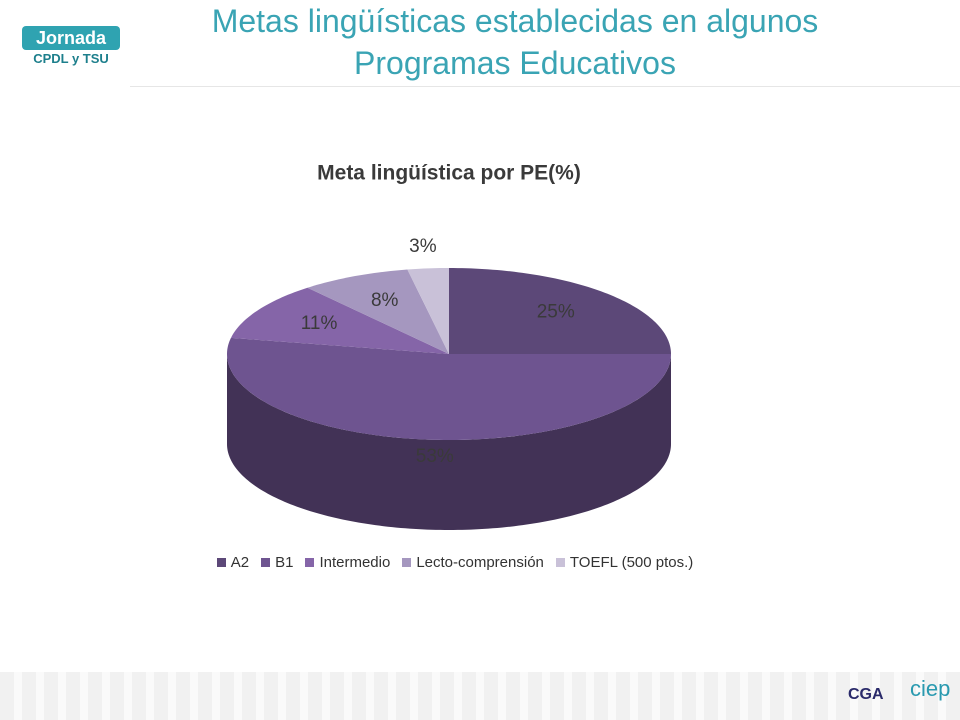 This screenshot has width=960, height=720. I want to click on data-label: 8%, so click(385, 300).